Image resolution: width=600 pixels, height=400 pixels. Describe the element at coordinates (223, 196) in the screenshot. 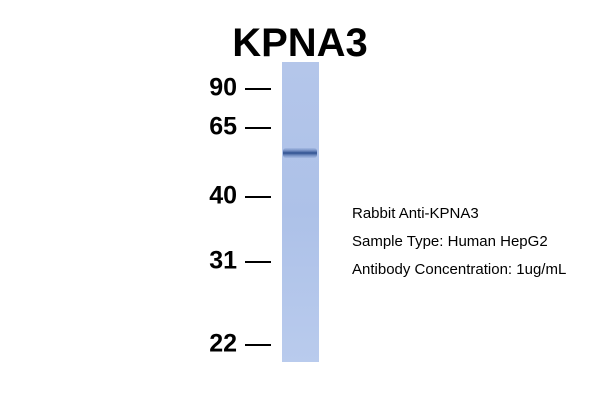

I see `marker-label: 40` at that location.